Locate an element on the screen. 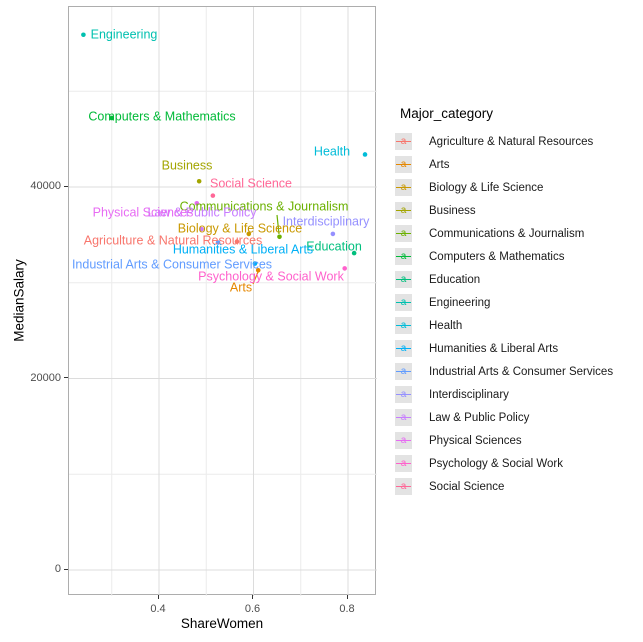 The height and width of the screenshot is (642, 643). legend-item: a Industrial Arts & Consumer Services is located at coordinates (504, 371).